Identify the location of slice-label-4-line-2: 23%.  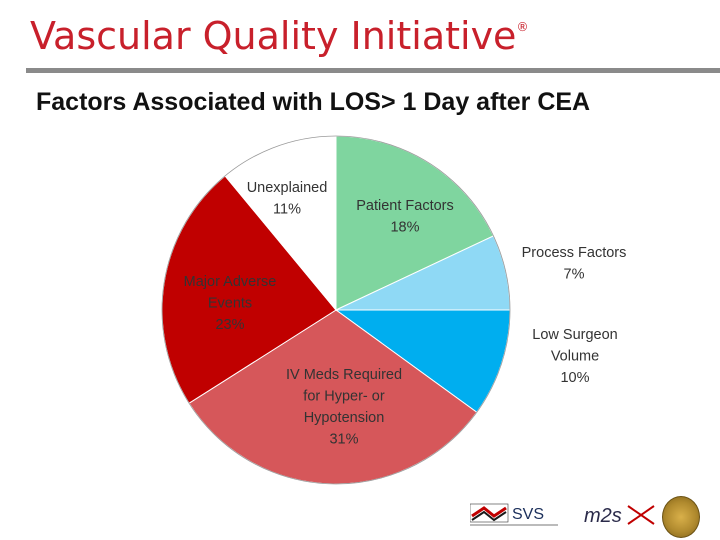
(229, 325).